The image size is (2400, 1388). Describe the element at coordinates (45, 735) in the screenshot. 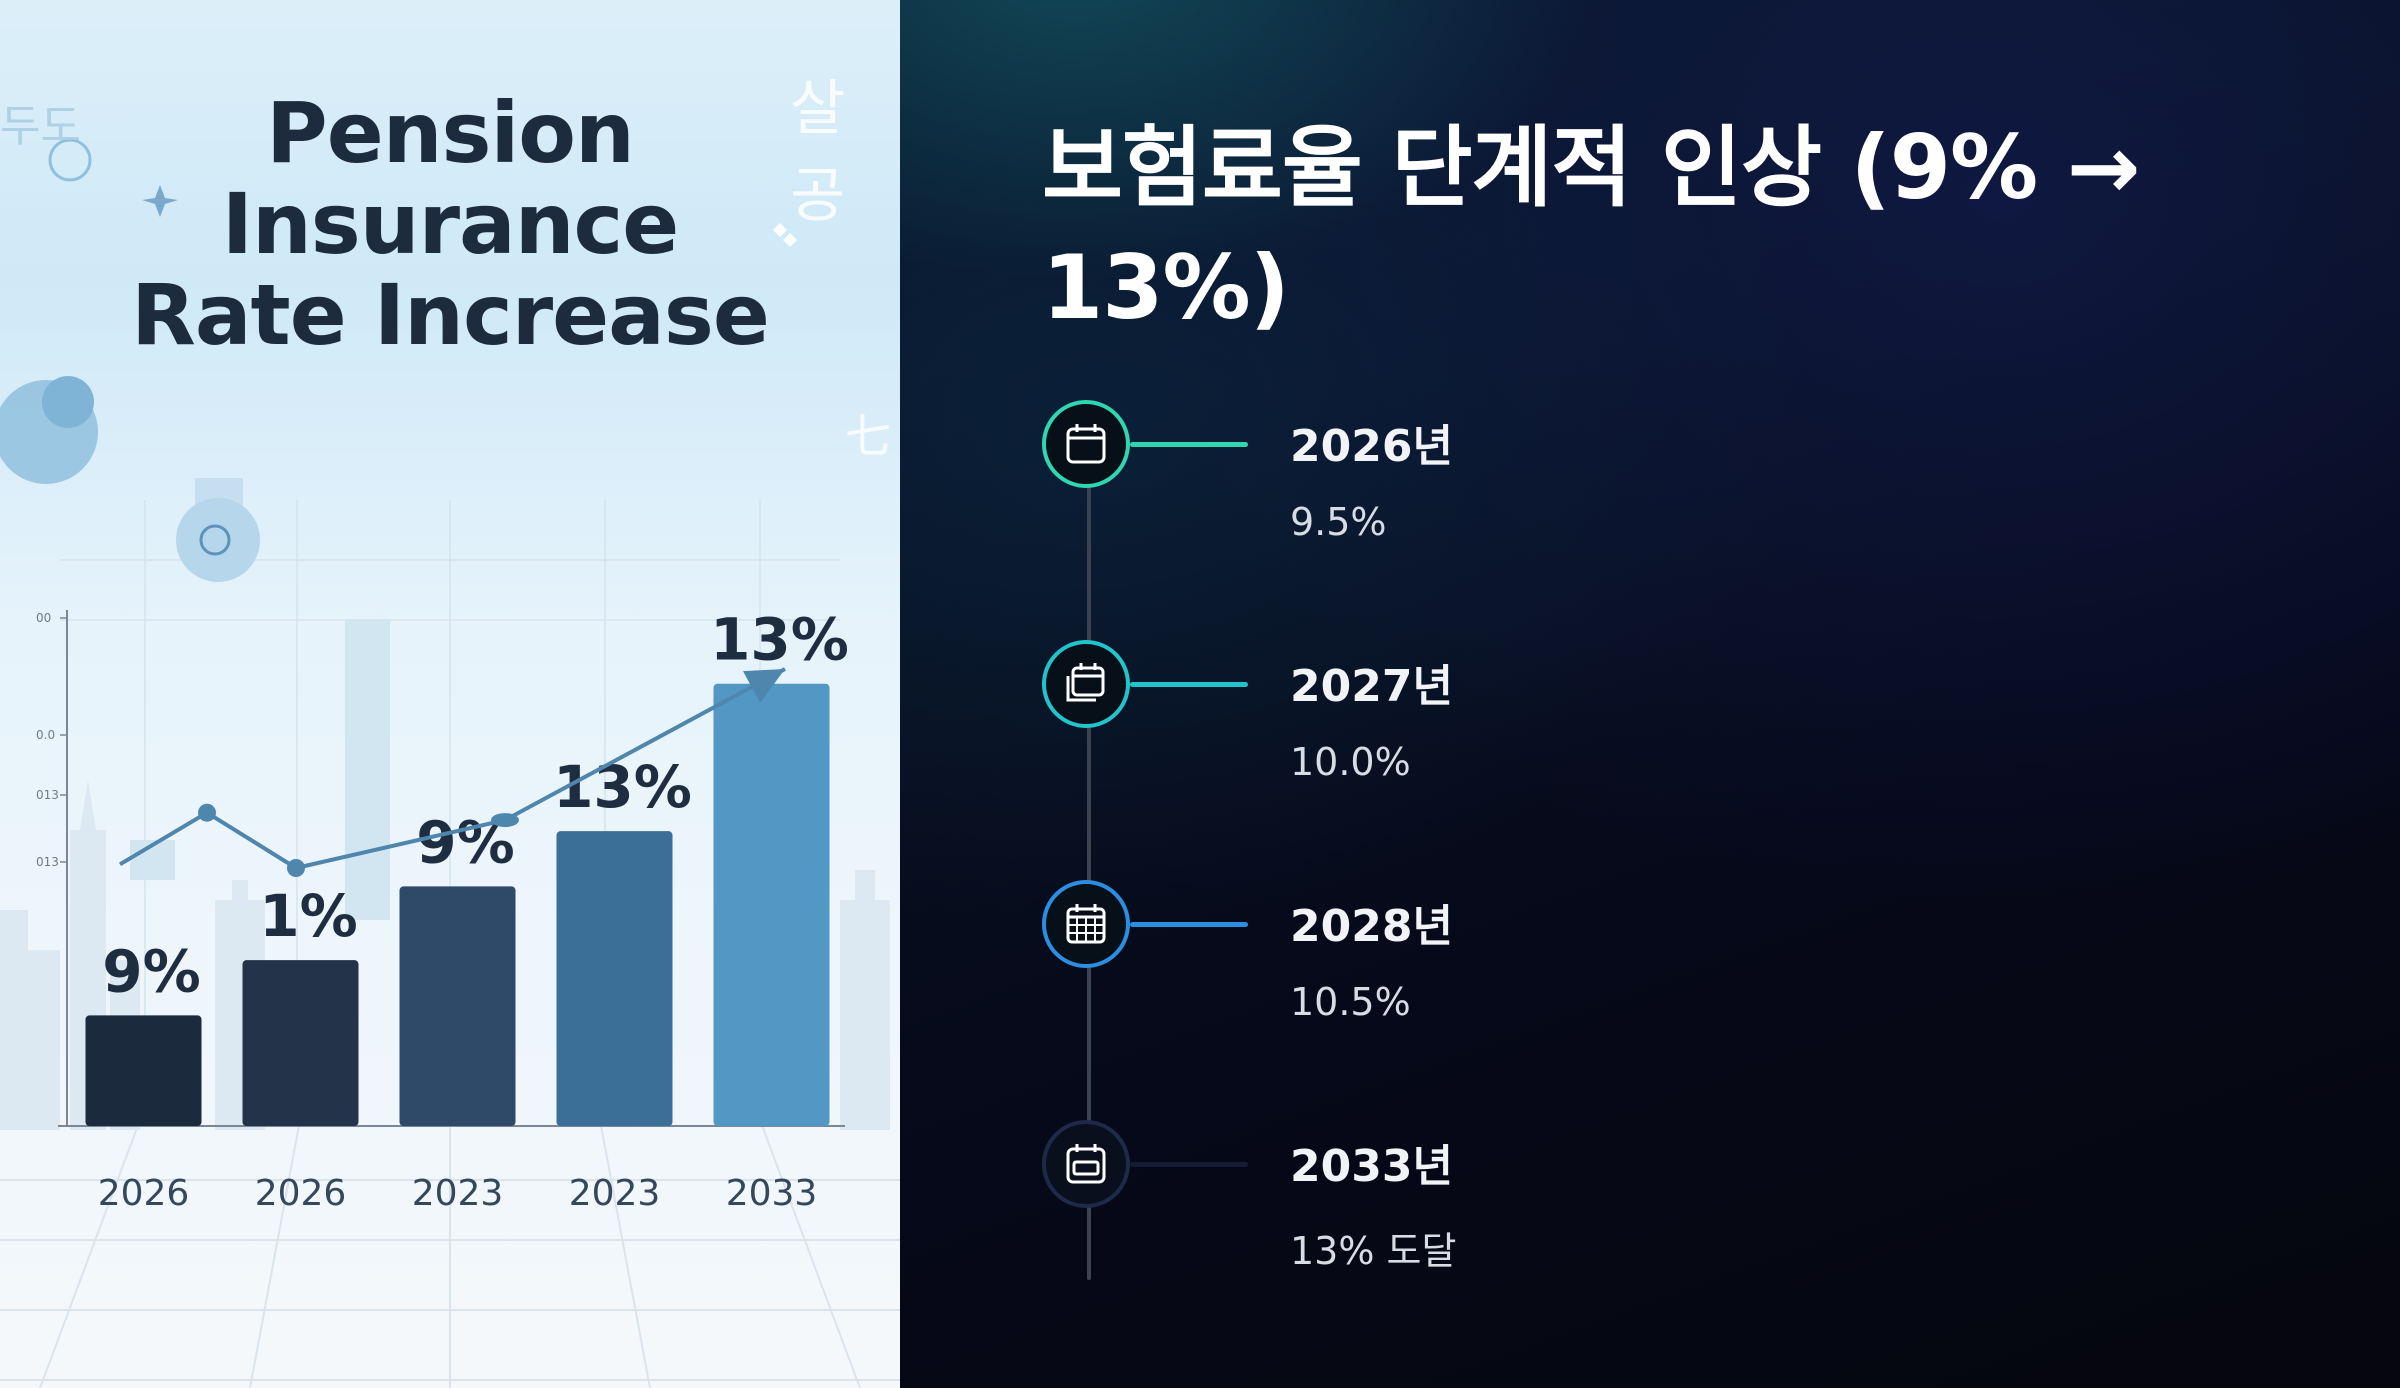

I see `y-tick-label: 0.0` at that location.